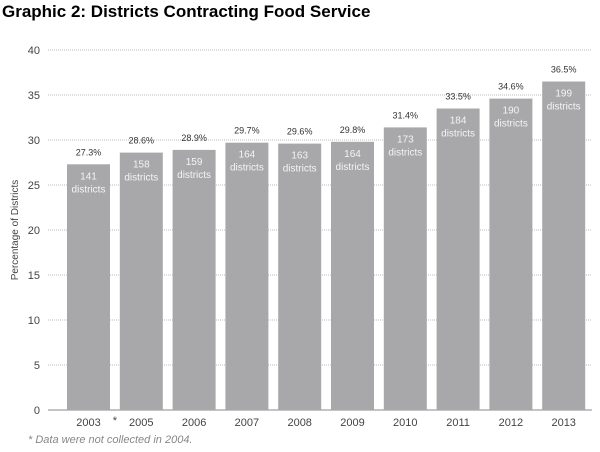 This screenshot has height=452, width=600. Describe the element at coordinates (194, 138) in the screenshot. I see `value-label: 28.9%` at that location.